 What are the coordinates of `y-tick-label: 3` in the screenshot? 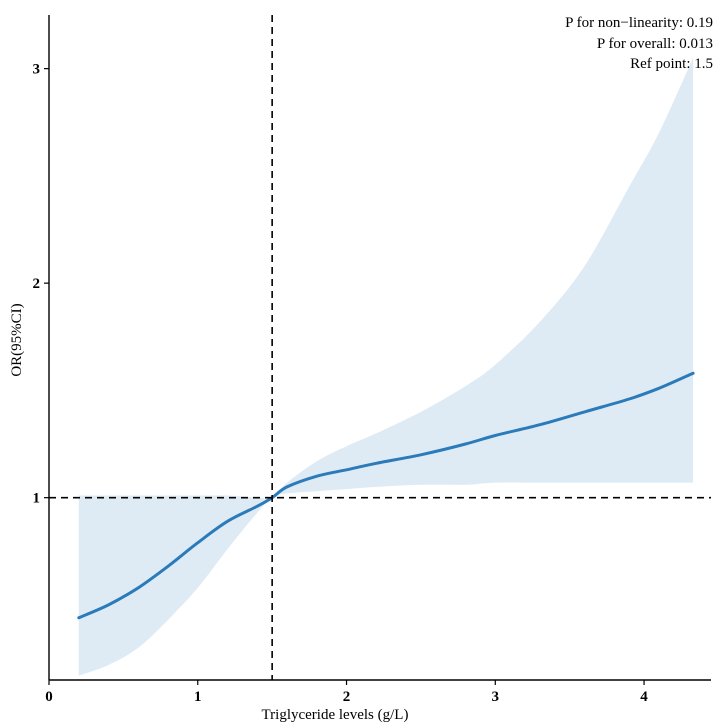 It's located at (37, 70).